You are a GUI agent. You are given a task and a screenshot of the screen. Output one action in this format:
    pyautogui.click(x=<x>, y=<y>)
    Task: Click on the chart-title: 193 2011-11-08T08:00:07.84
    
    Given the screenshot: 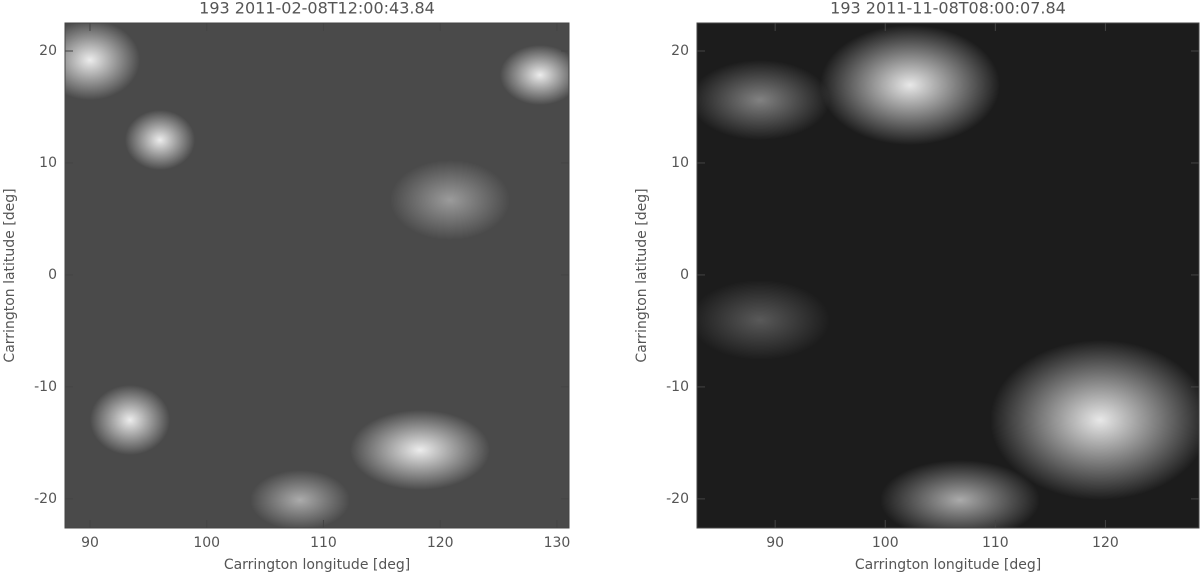 What is the action you would take?
    pyautogui.click(x=948, y=9)
    